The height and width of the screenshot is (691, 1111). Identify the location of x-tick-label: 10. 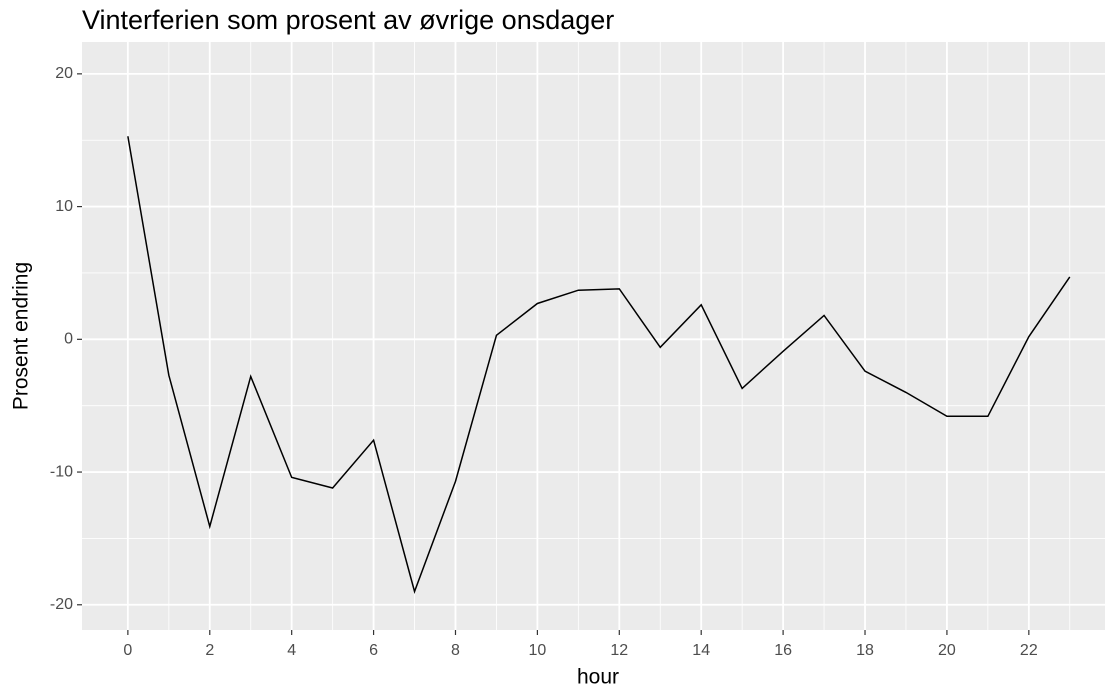
(537, 650).